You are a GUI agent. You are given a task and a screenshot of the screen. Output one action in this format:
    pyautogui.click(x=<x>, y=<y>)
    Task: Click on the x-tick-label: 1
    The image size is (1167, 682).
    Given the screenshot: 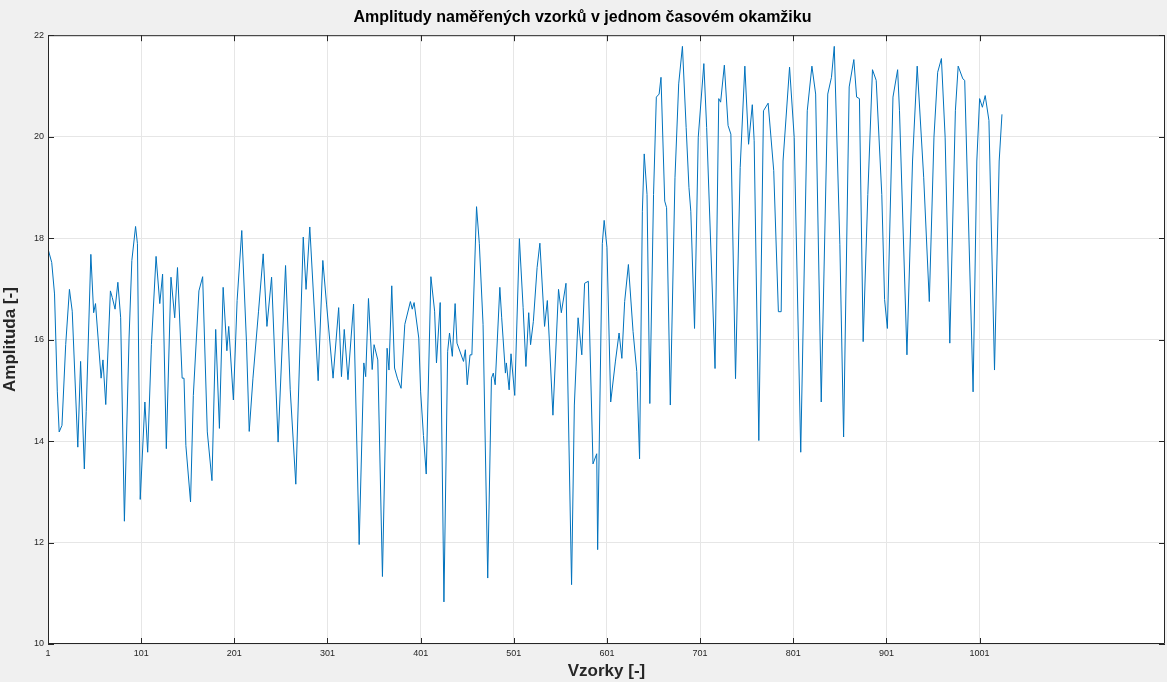 What is the action you would take?
    pyautogui.click(x=48, y=652)
    